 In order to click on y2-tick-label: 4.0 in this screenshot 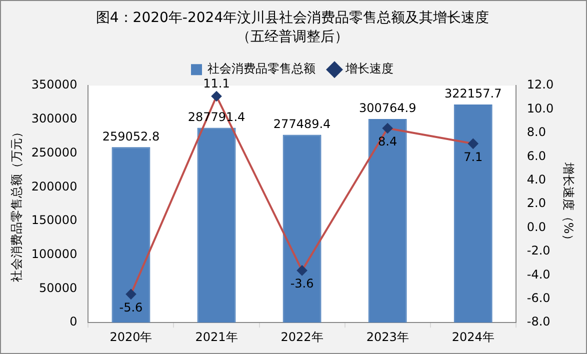, I will do `click(536, 179)`.